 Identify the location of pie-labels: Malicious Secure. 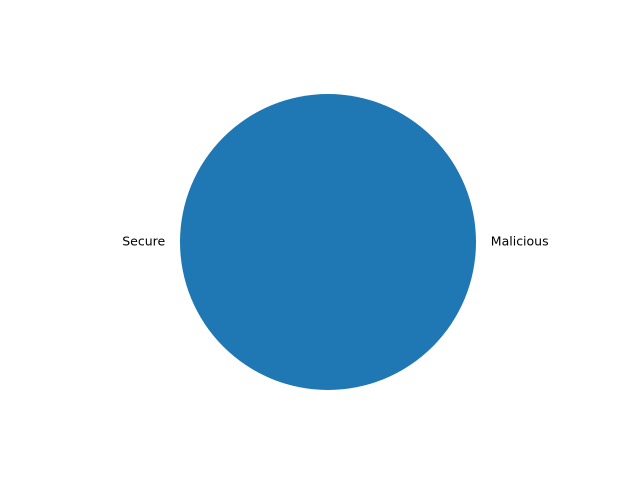
(335, 241).